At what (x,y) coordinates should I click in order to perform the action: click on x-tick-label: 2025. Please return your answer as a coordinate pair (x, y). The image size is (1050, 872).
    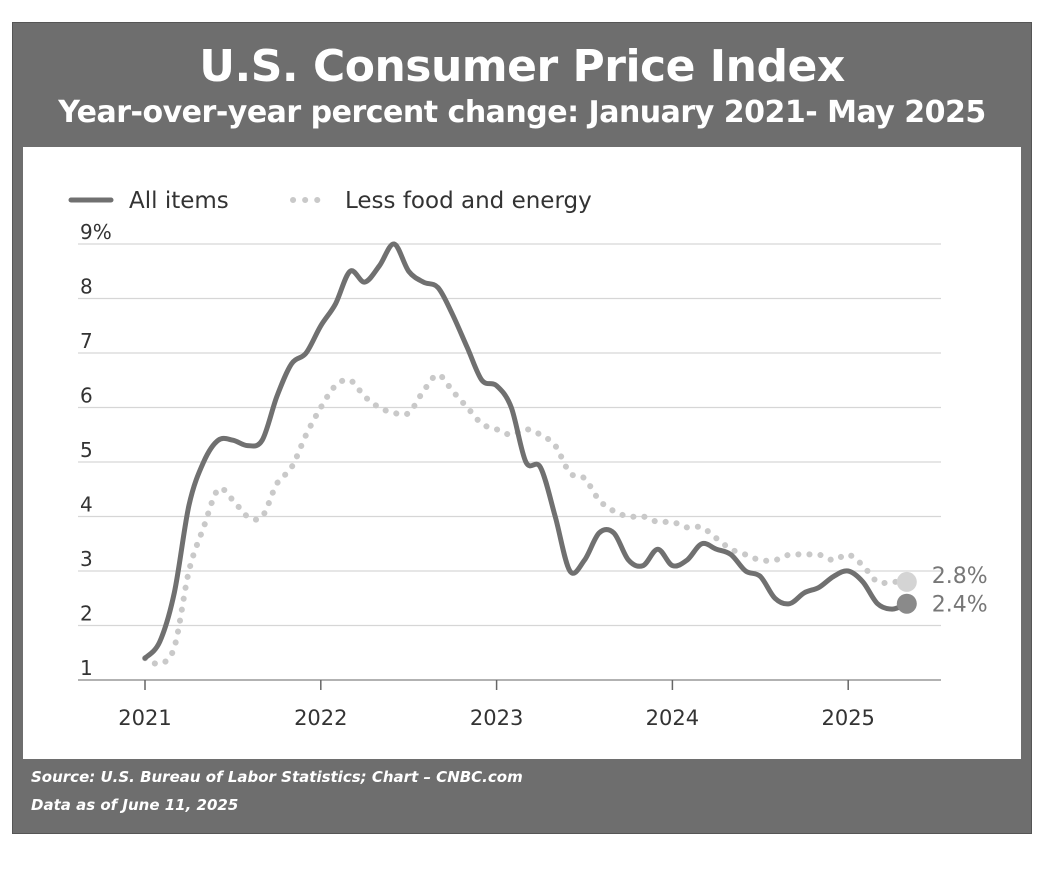
    Looking at the image, I should click on (847, 718).